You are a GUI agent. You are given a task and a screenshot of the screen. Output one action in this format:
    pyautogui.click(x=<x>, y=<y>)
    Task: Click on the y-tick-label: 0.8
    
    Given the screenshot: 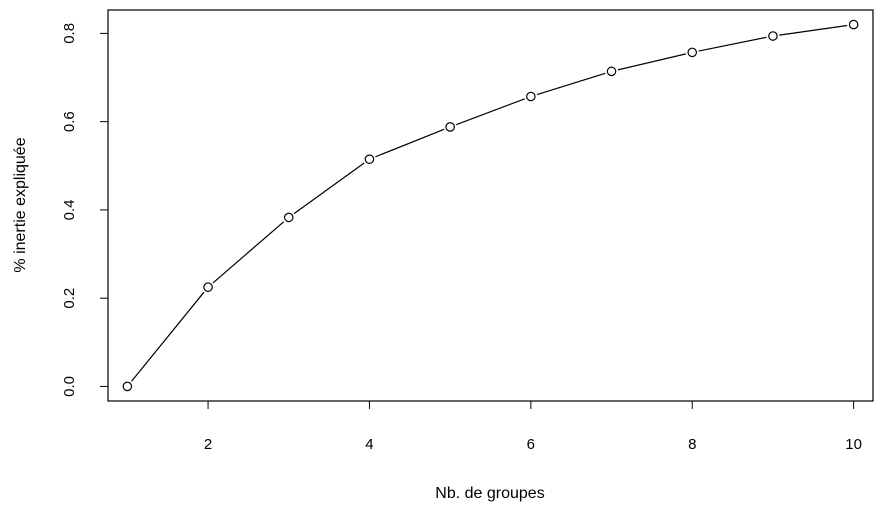 What is the action you would take?
    pyautogui.click(x=69, y=33)
    